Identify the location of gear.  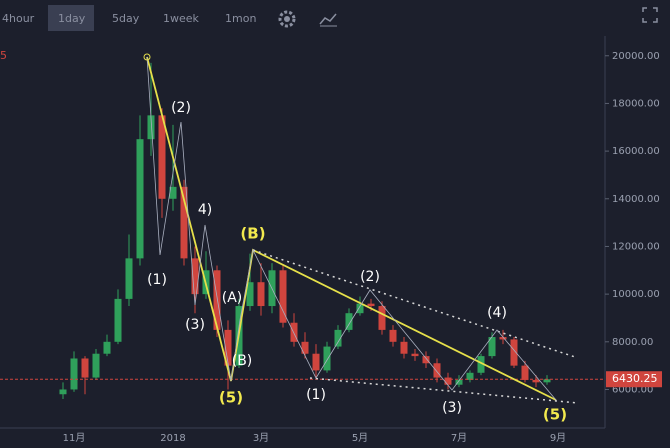
(287, 19).